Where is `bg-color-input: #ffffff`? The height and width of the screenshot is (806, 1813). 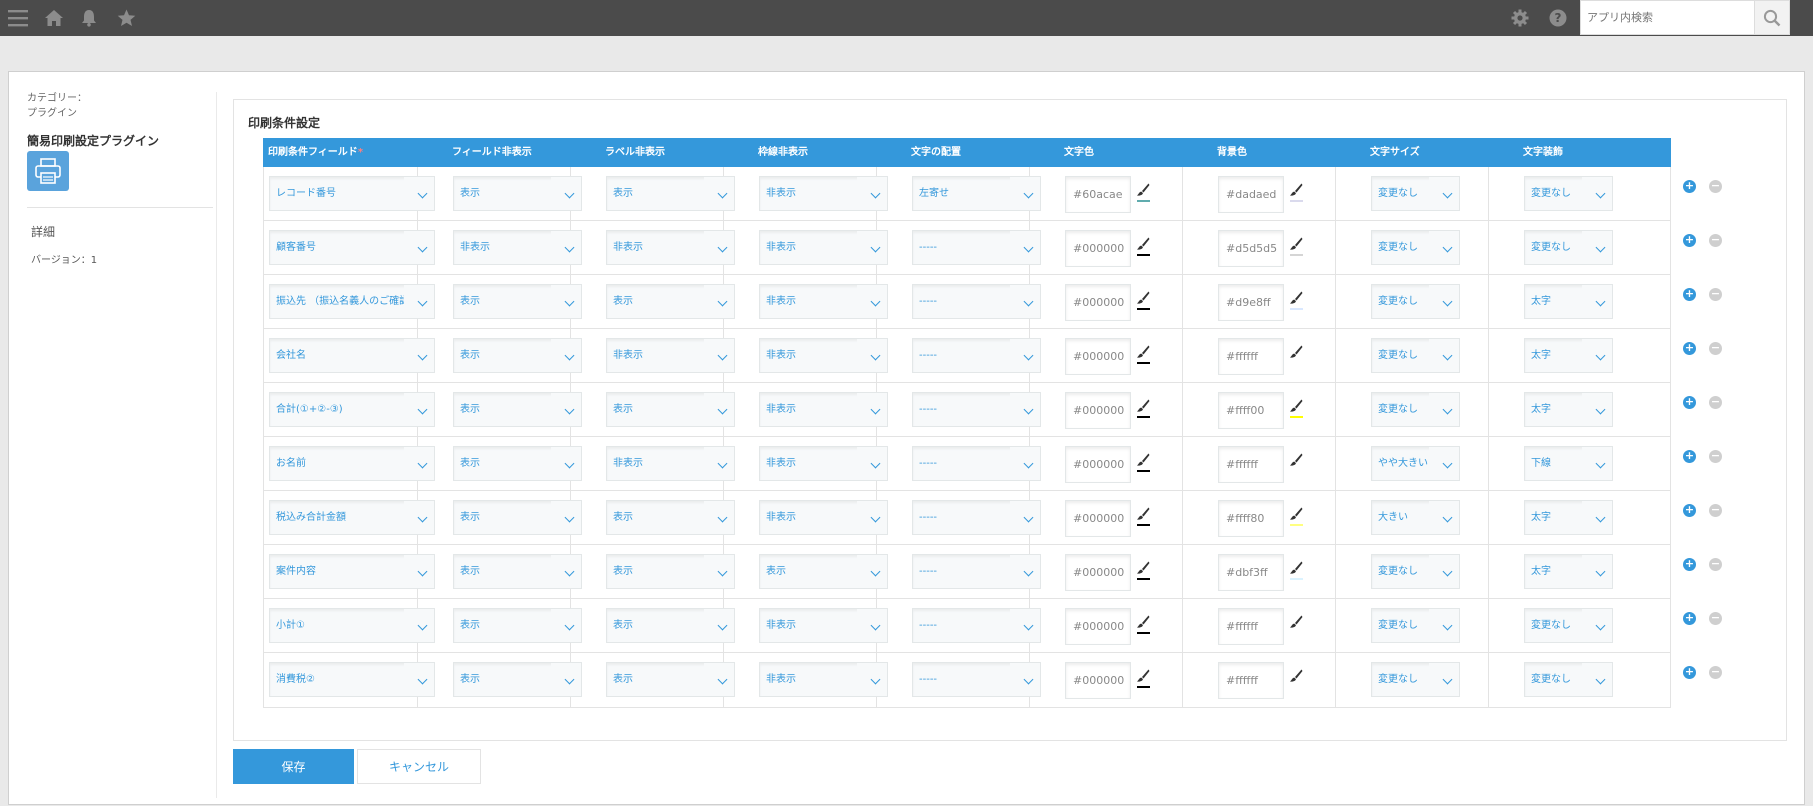 bg-color-input: #ffffff is located at coordinates (1251, 680).